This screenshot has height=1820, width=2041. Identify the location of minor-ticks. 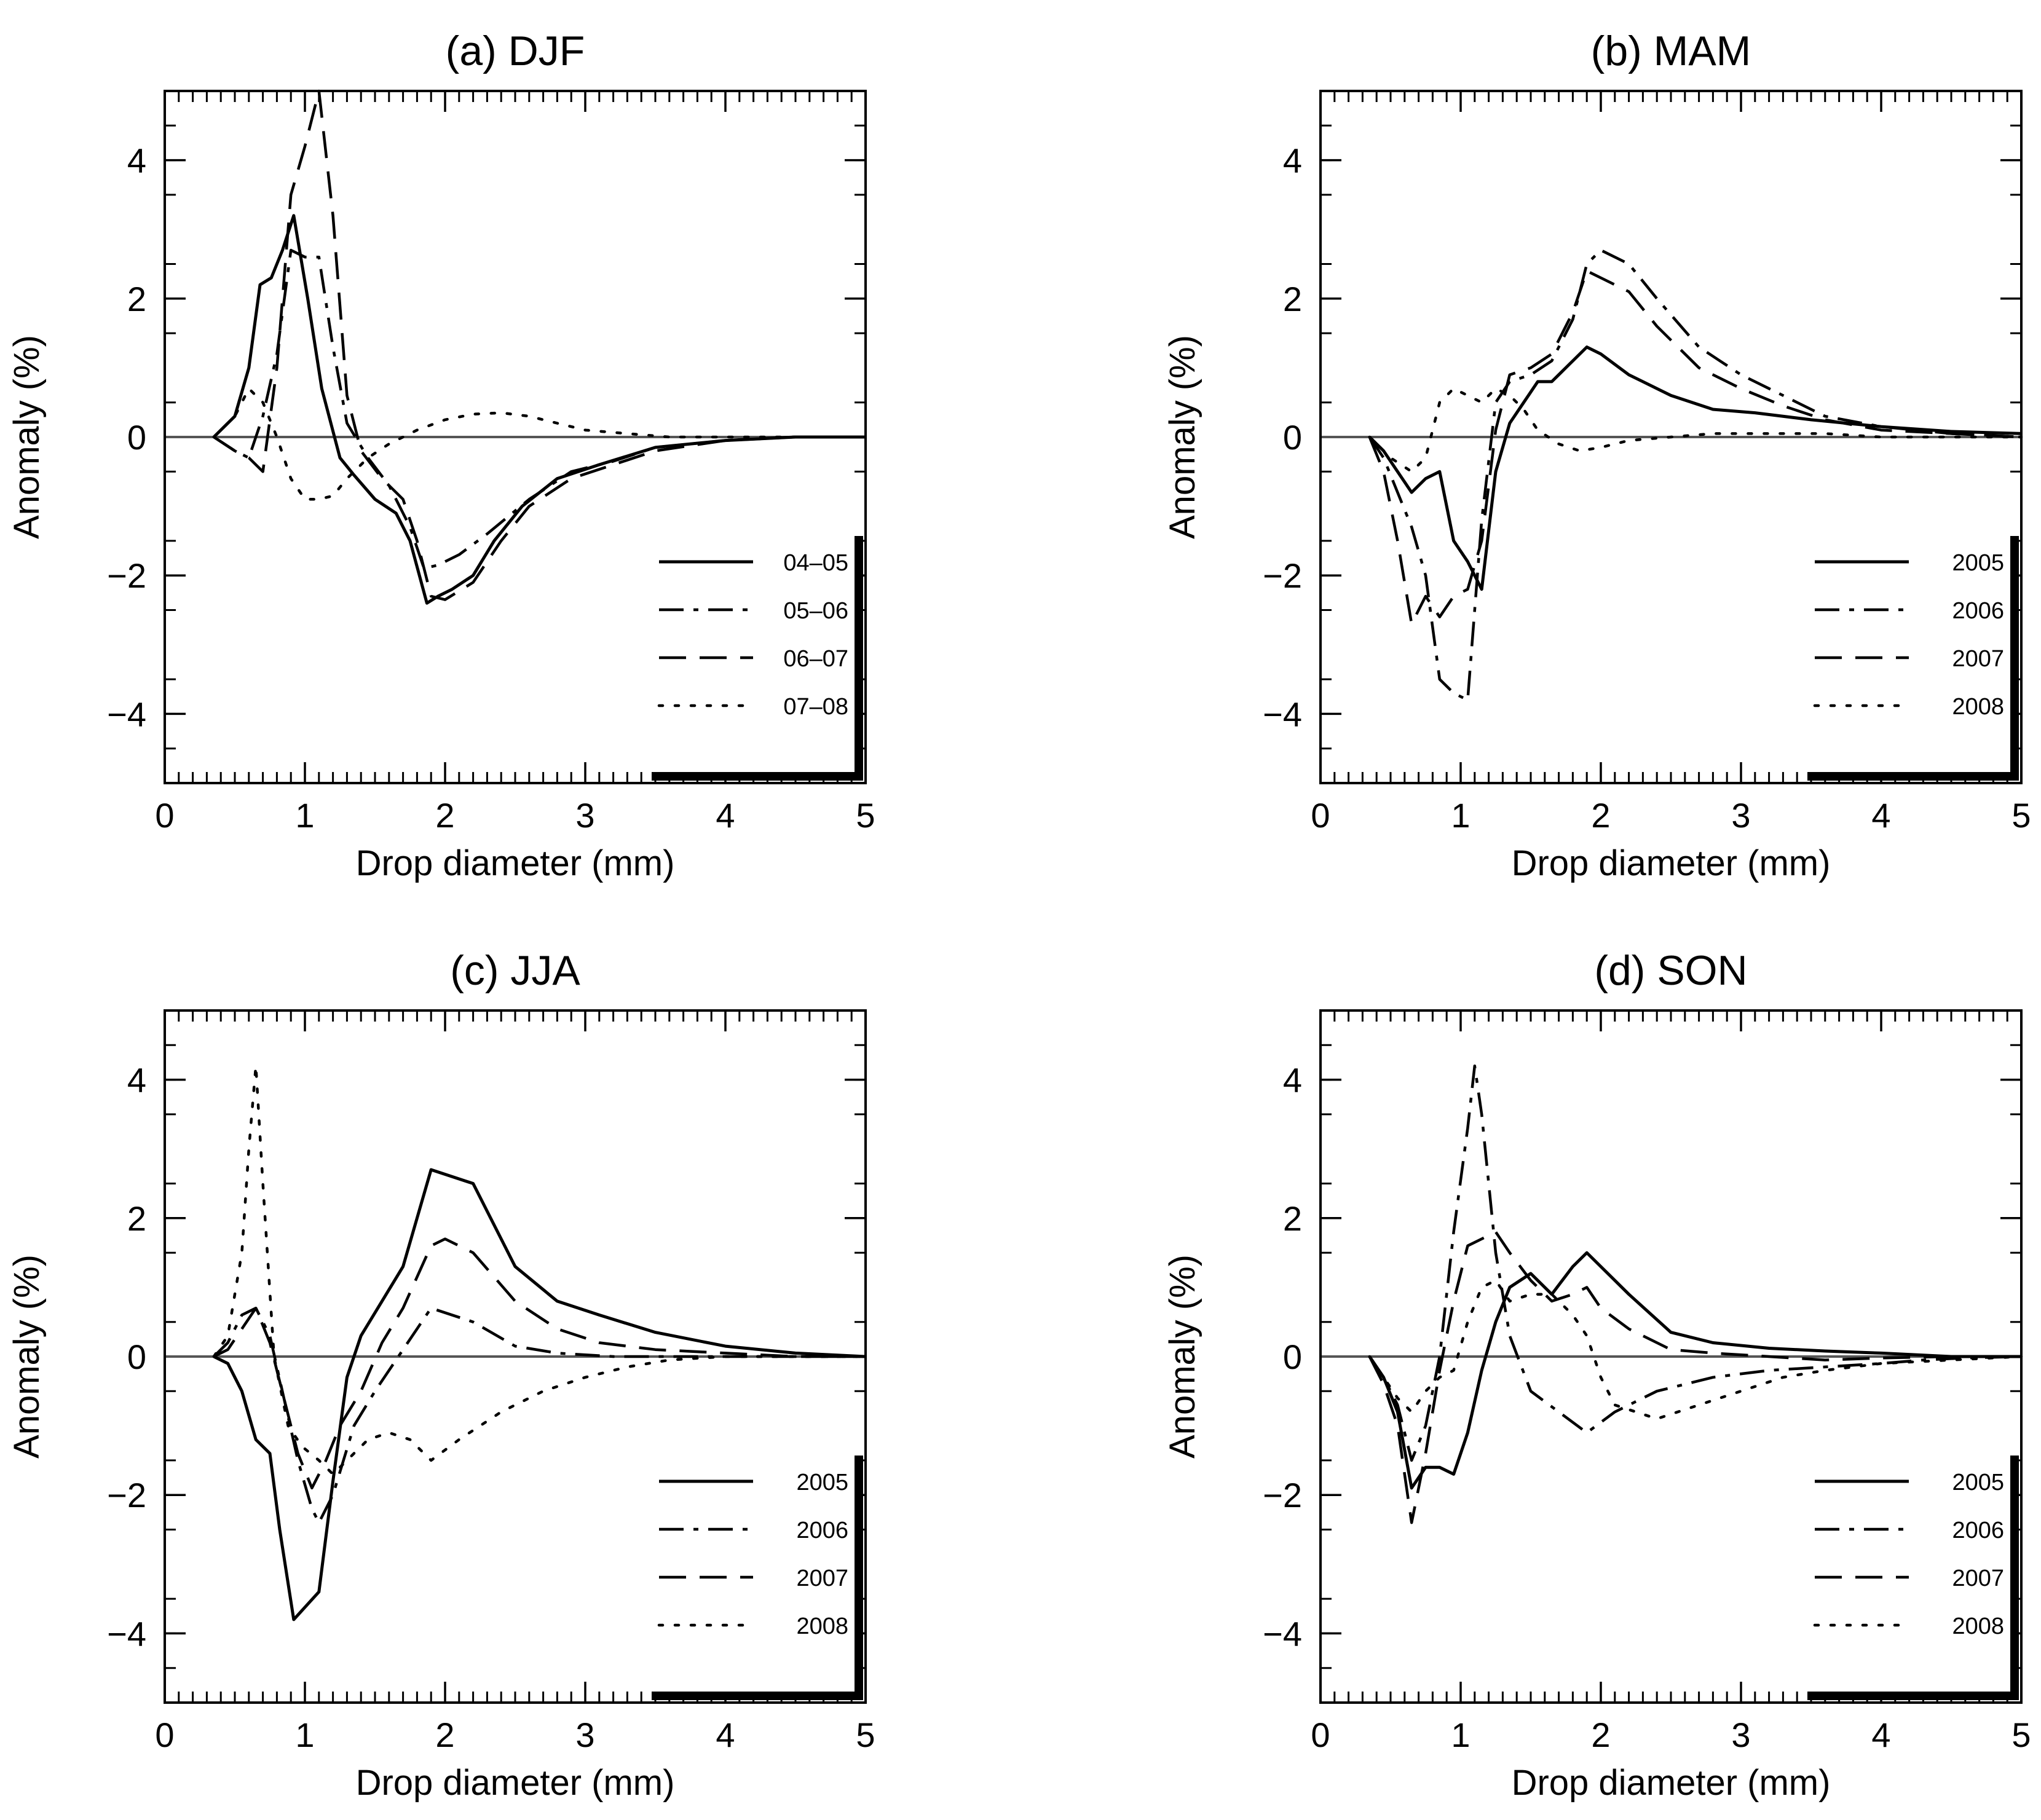
(1671, 437).